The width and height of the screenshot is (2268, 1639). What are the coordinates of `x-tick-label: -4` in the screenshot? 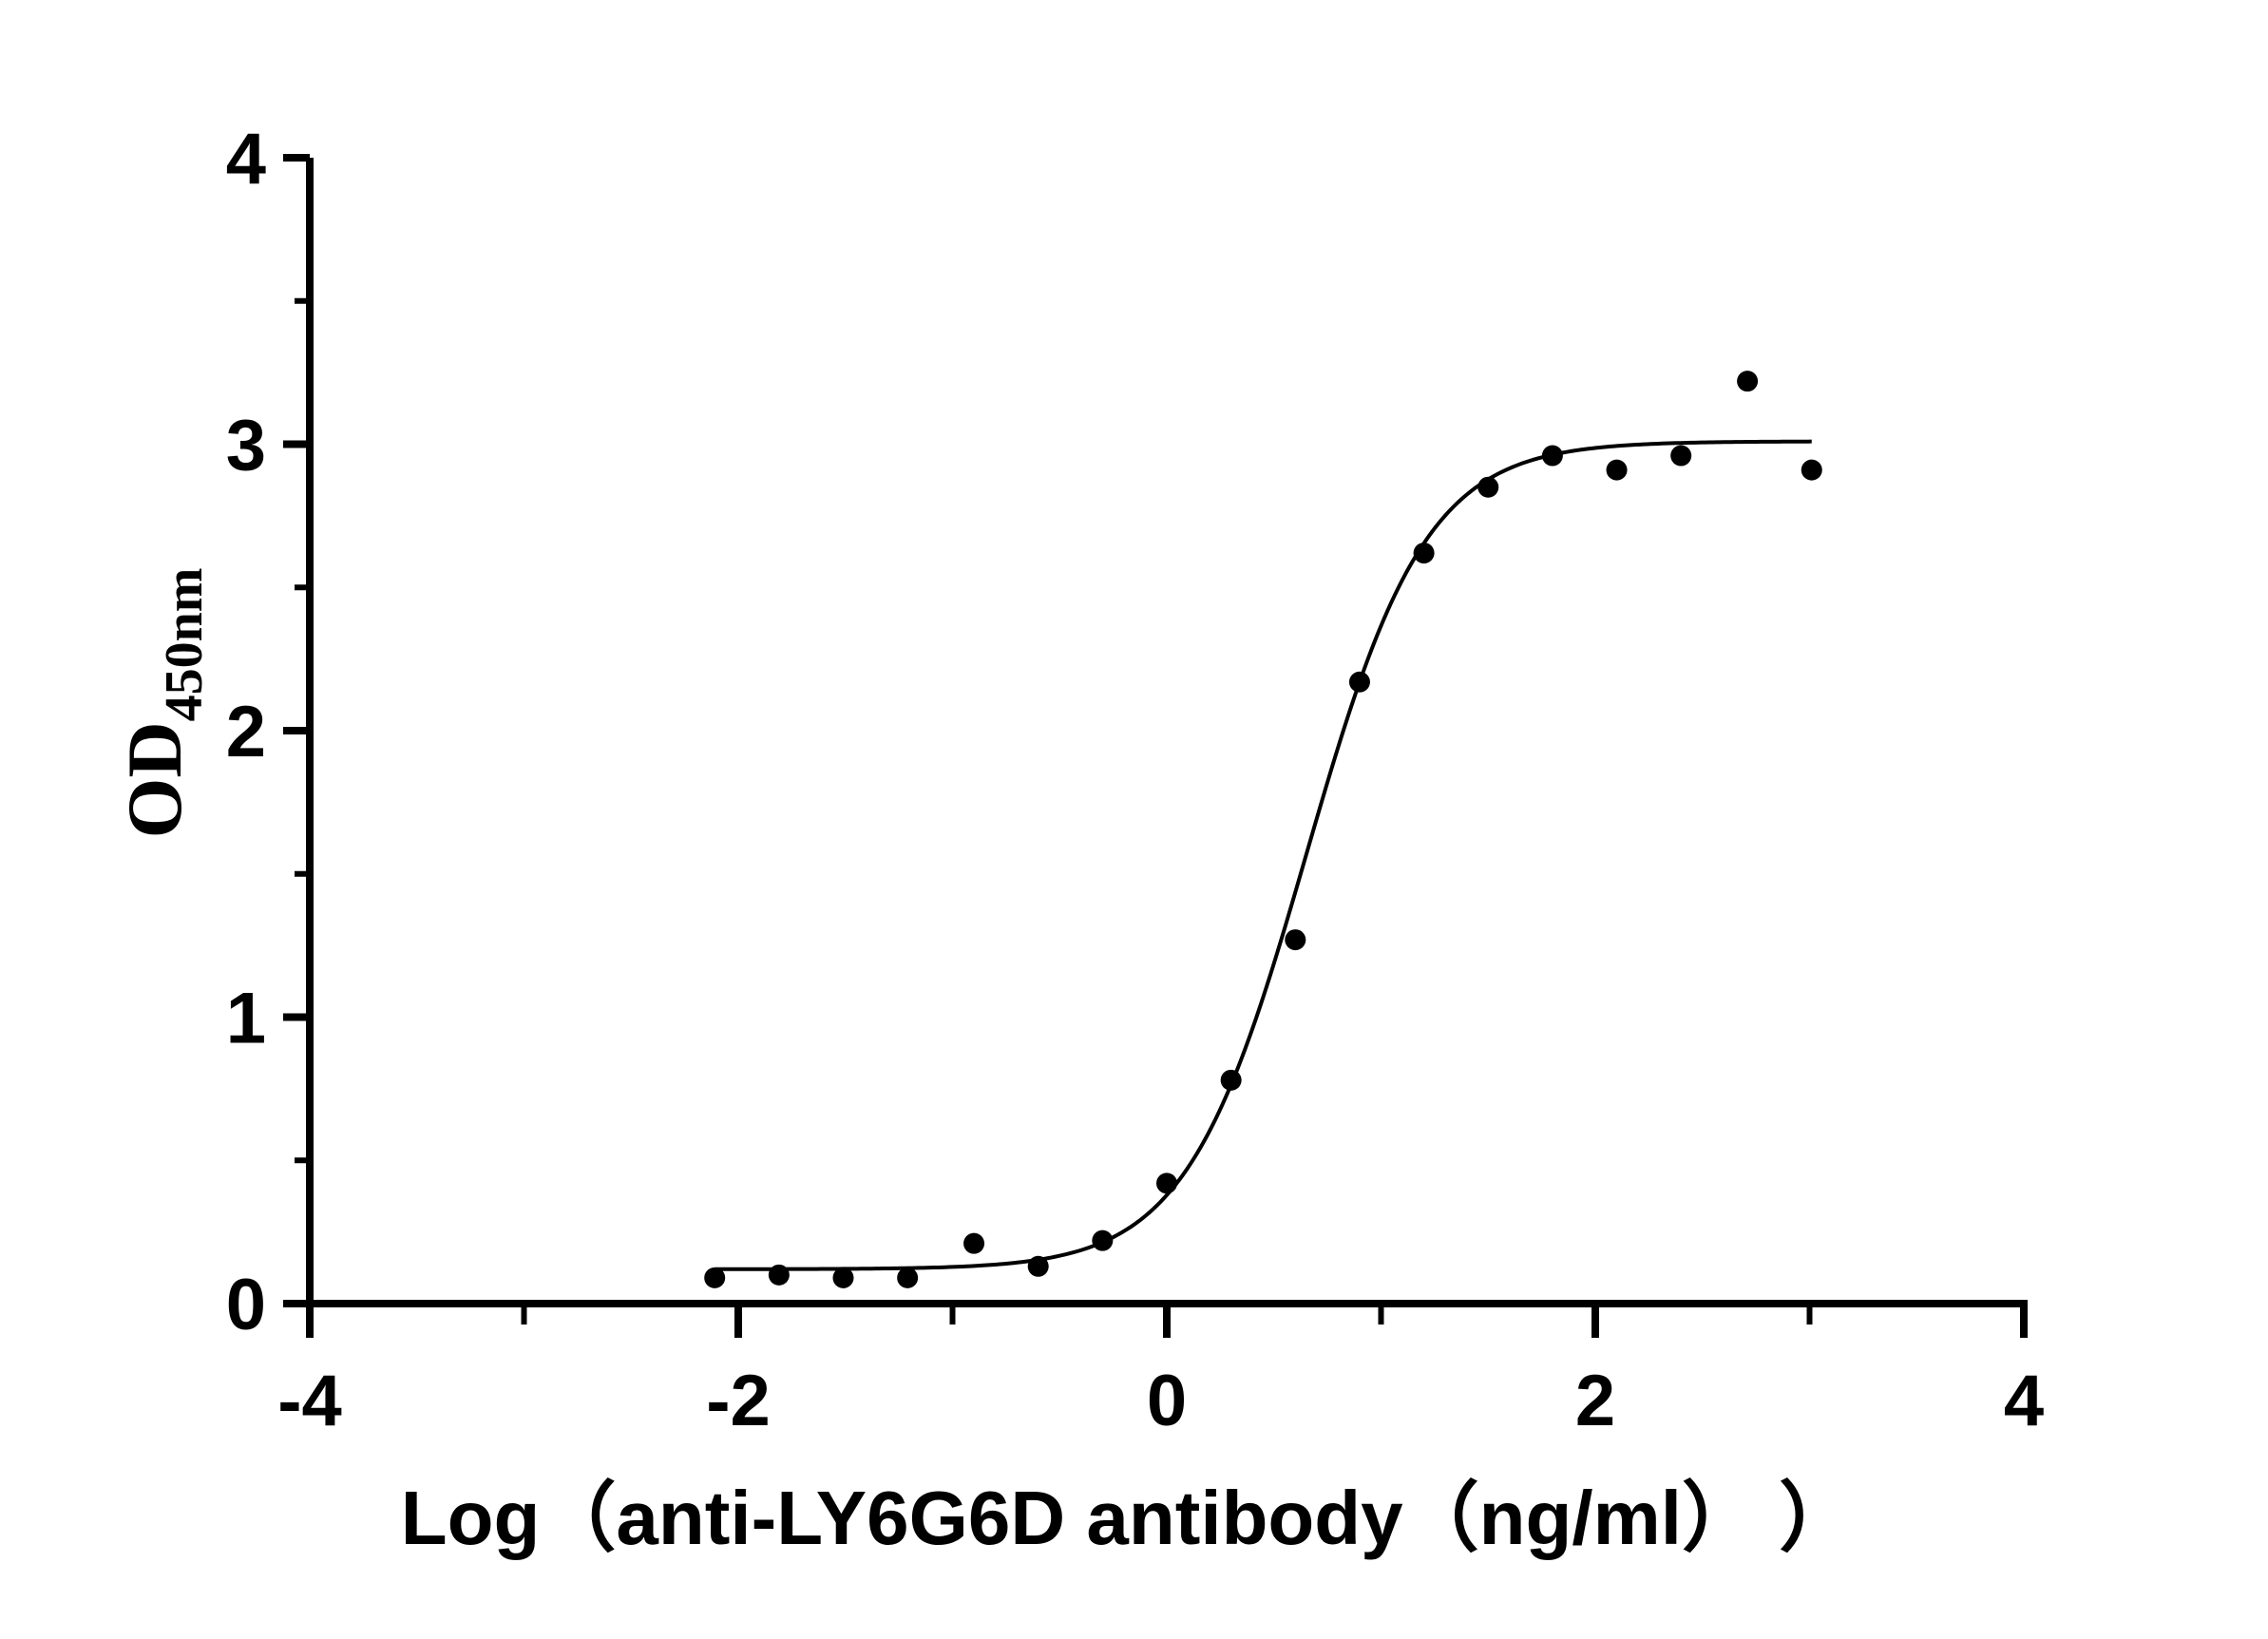 It's located at (309, 1401).